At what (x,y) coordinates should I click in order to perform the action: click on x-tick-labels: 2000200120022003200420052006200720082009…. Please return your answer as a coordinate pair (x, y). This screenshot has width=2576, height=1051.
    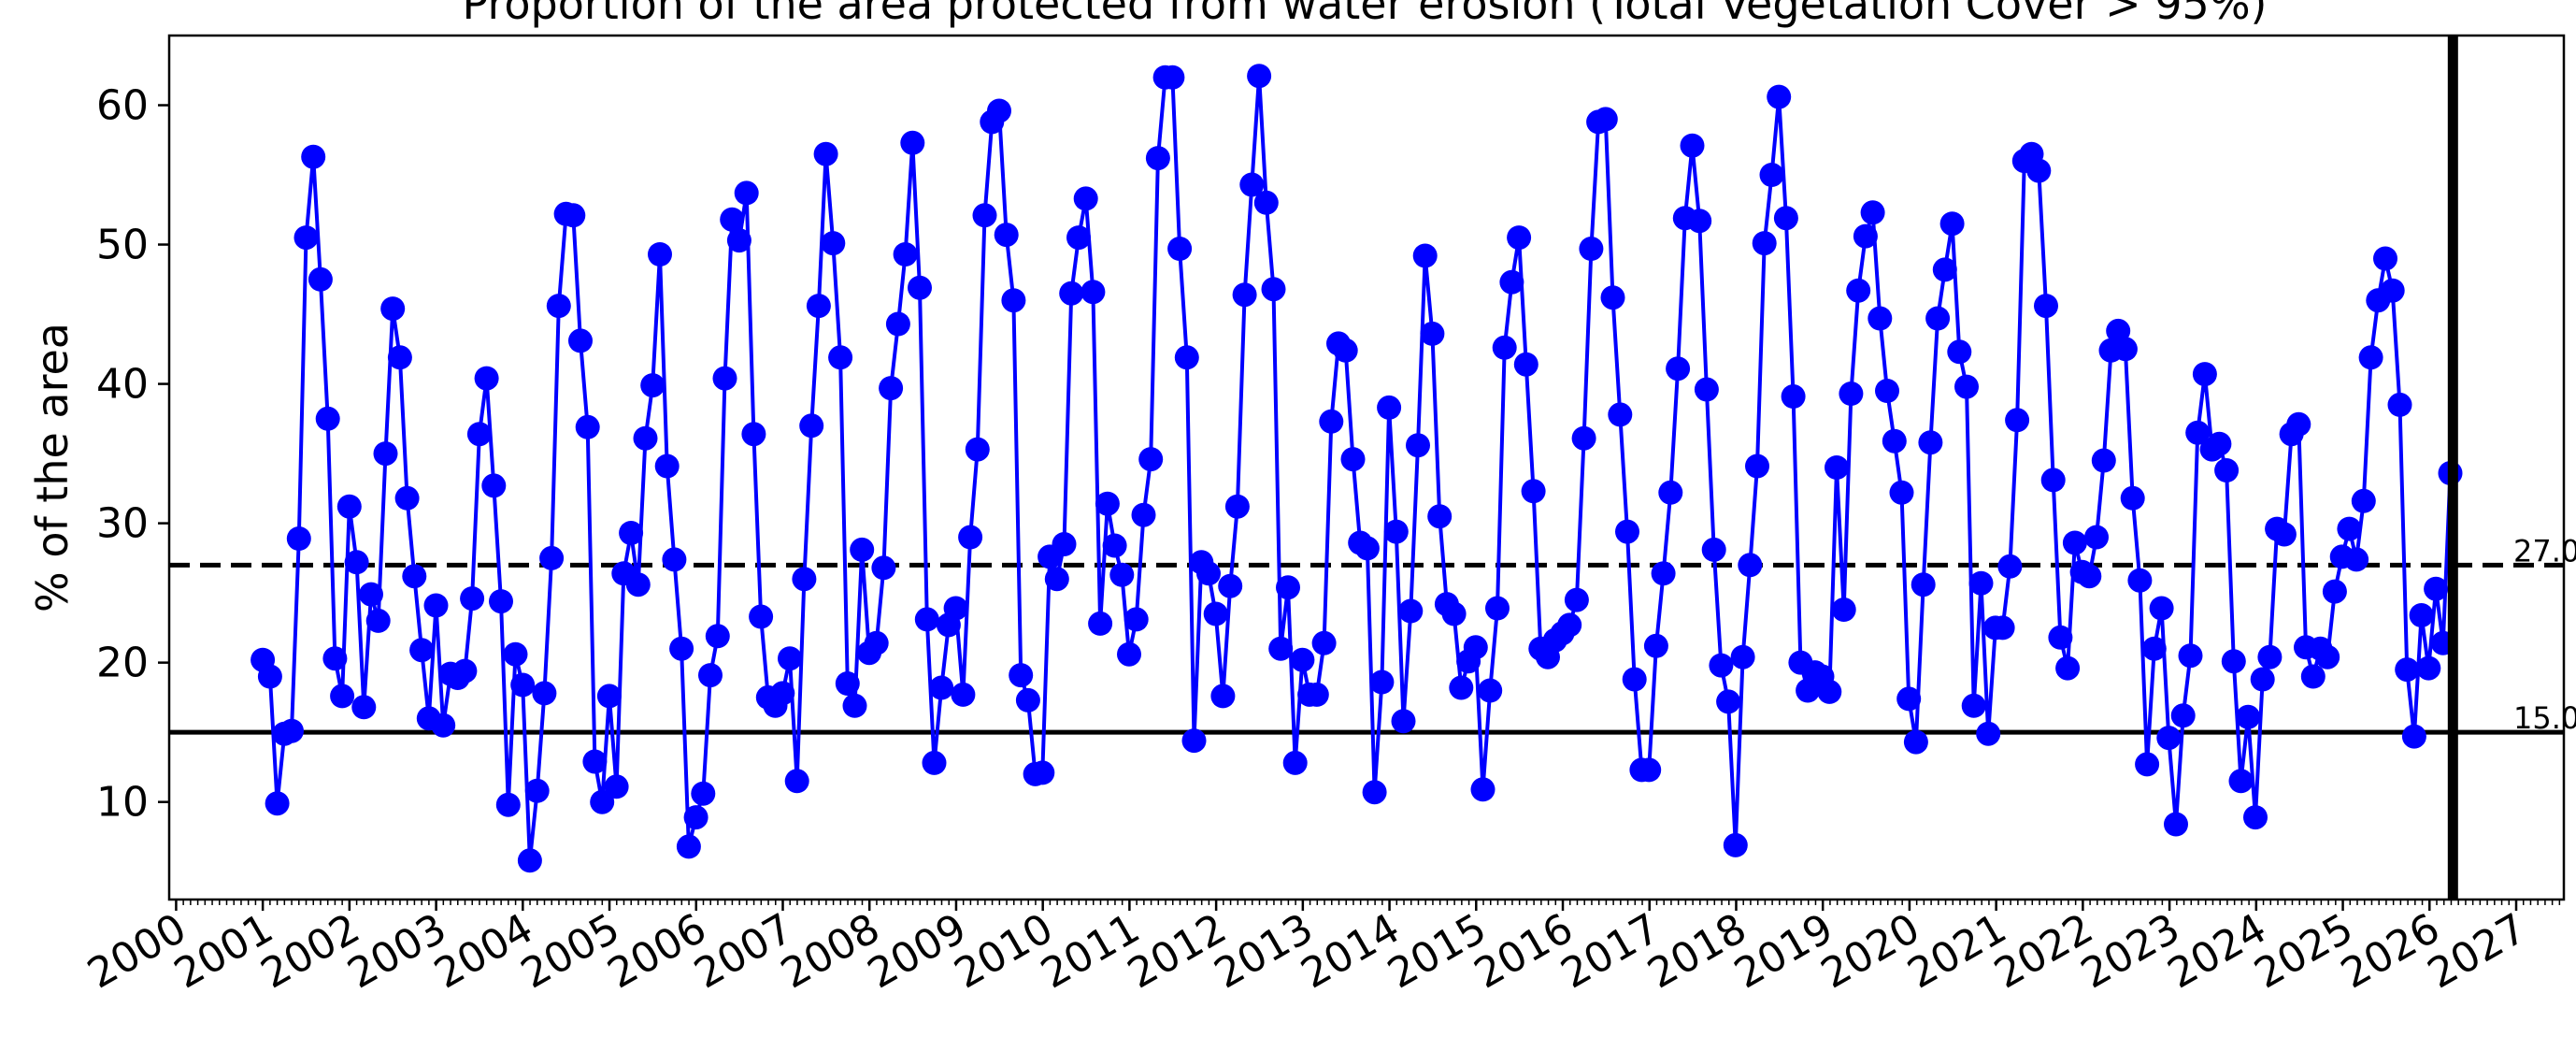
    Looking at the image, I should click on (1307, 949).